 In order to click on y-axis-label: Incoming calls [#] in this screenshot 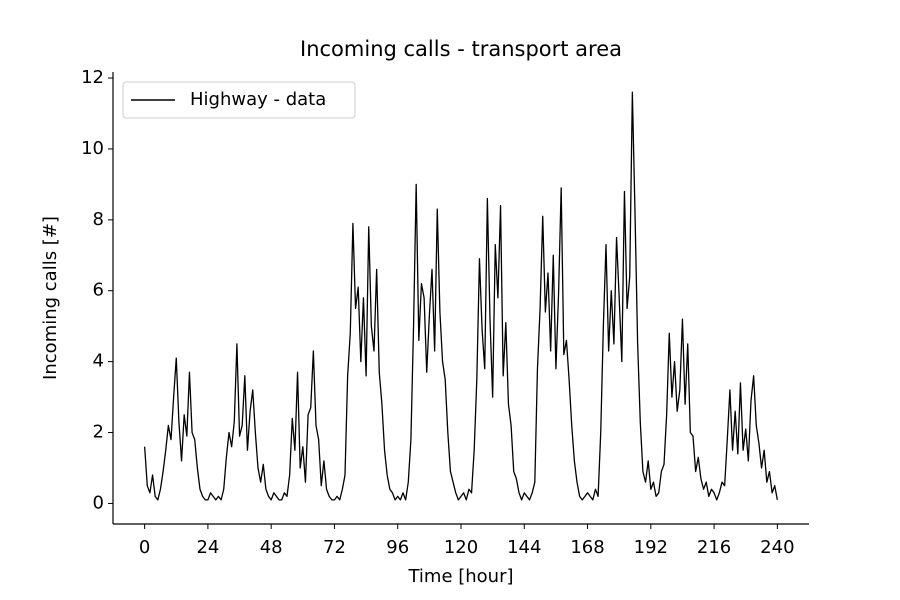, I will do `click(50, 298)`.